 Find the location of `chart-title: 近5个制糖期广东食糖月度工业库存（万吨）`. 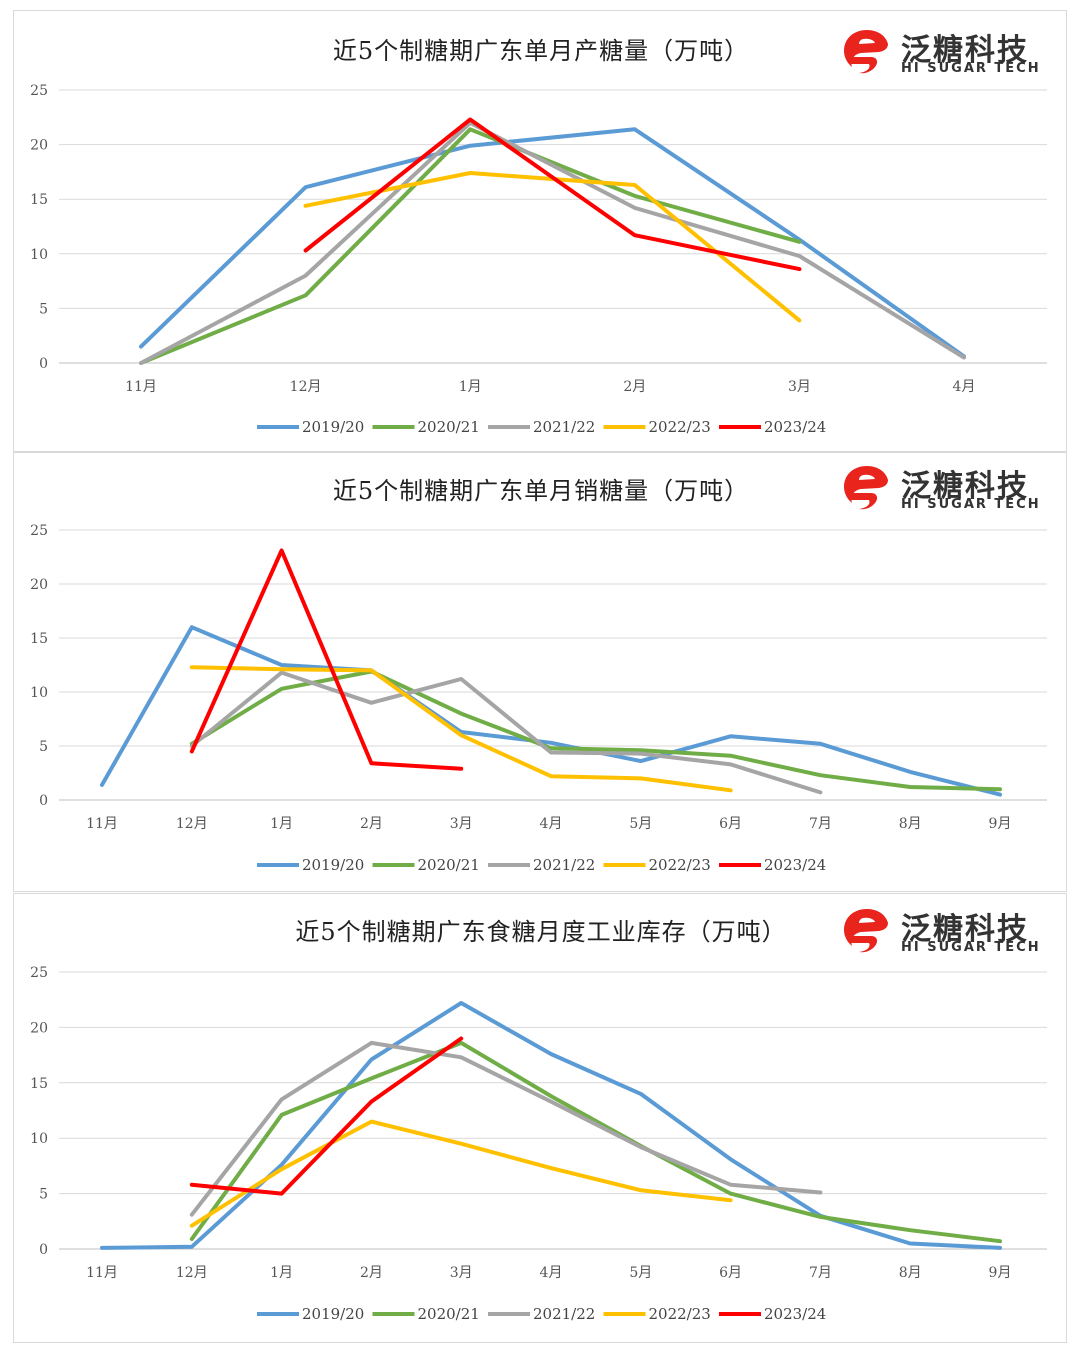

chart-title: 近5个制糖期广东食糖月度工业库存（万吨） is located at coordinates (541, 932).